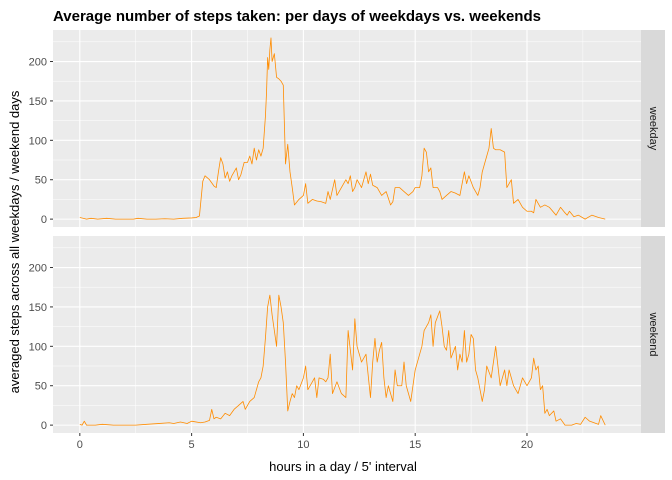  I want to click on x-tick-label: 5, so click(192, 445).